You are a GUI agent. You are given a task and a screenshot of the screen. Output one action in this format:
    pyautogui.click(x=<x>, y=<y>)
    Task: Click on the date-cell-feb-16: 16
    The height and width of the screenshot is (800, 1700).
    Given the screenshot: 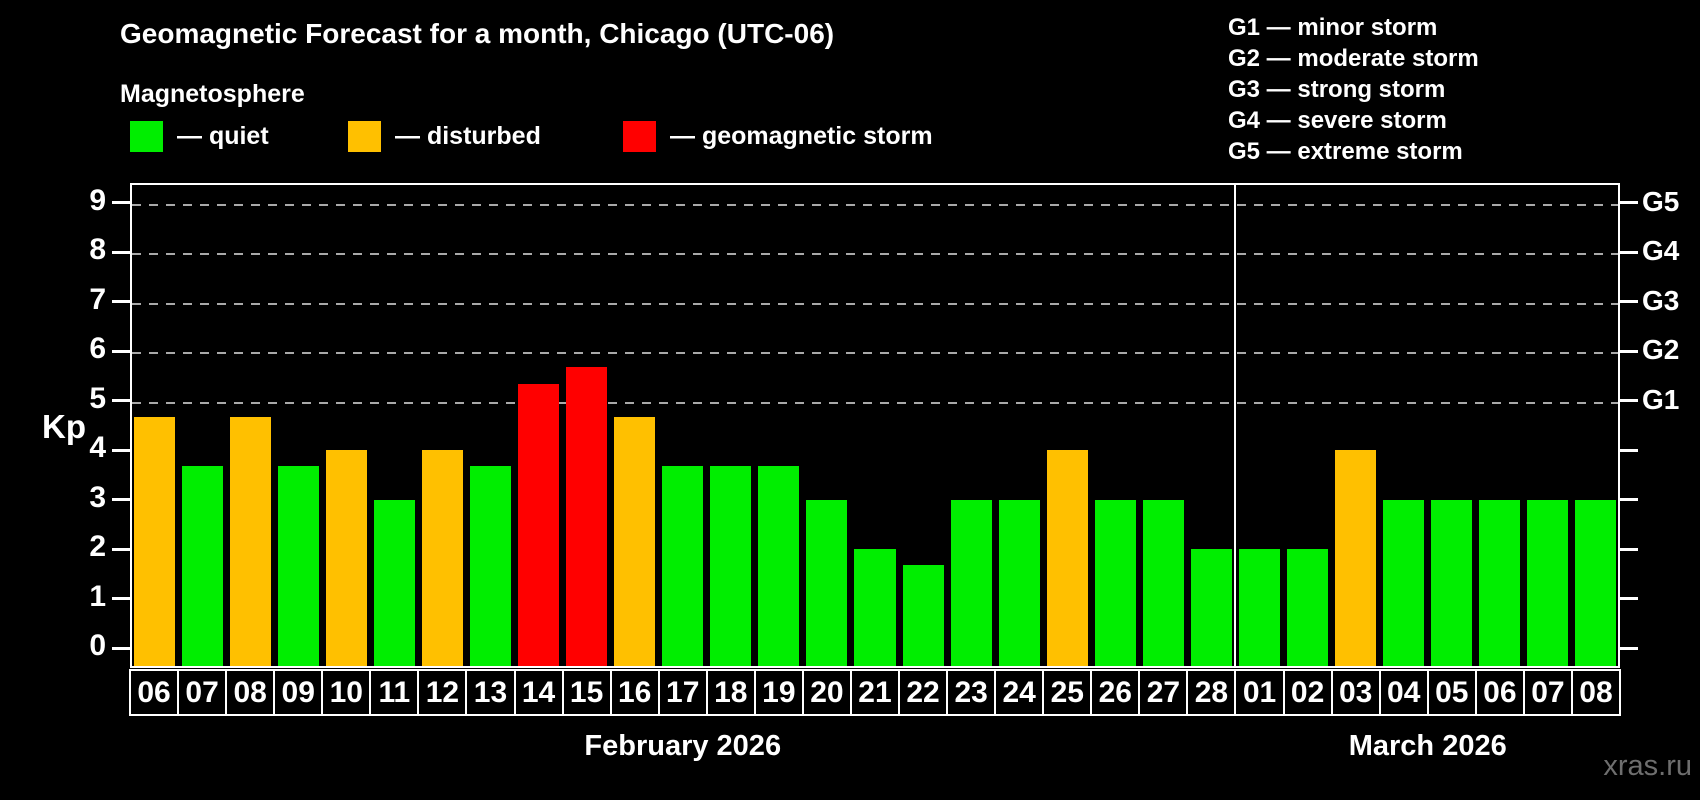 What is the action you would take?
    pyautogui.click(x=634, y=692)
    